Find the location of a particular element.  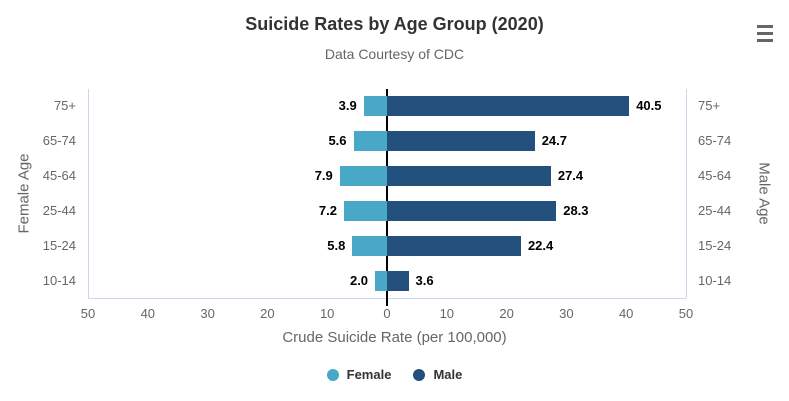

female-value-label: 7.9 is located at coordinates (323, 176).